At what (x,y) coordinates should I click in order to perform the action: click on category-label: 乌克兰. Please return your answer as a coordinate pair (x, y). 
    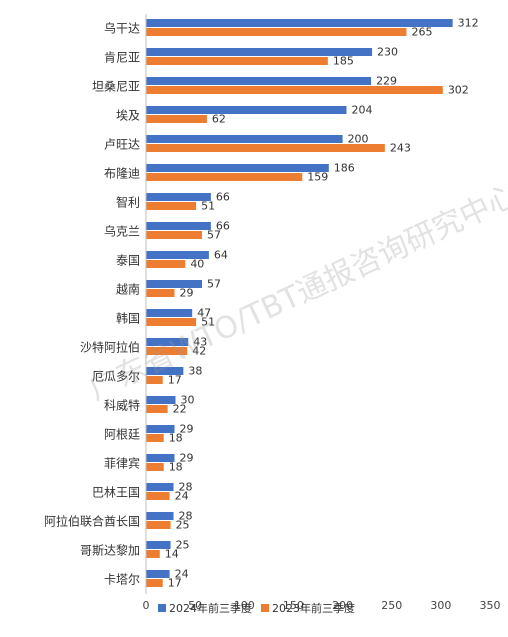
    Looking at the image, I should click on (122, 231).